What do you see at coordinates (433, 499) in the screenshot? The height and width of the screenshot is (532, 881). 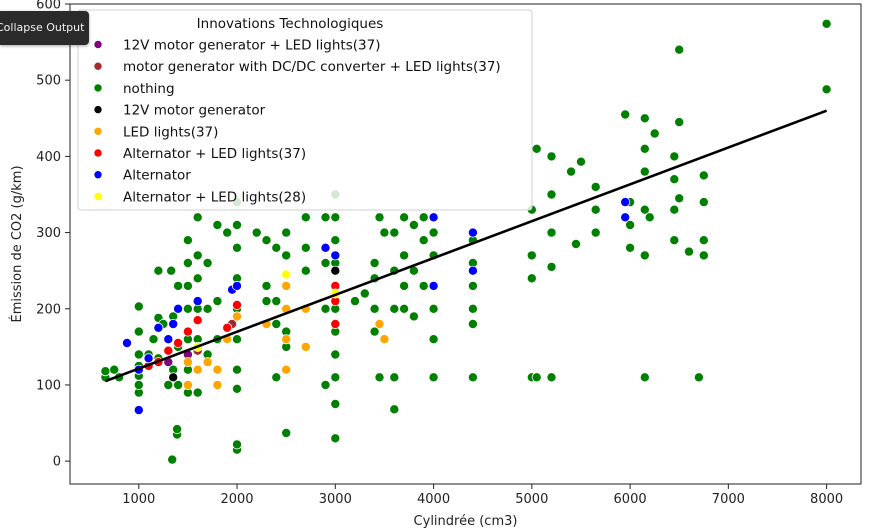 I see `x-tick-label: 4000` at bounding box center [433, 499].